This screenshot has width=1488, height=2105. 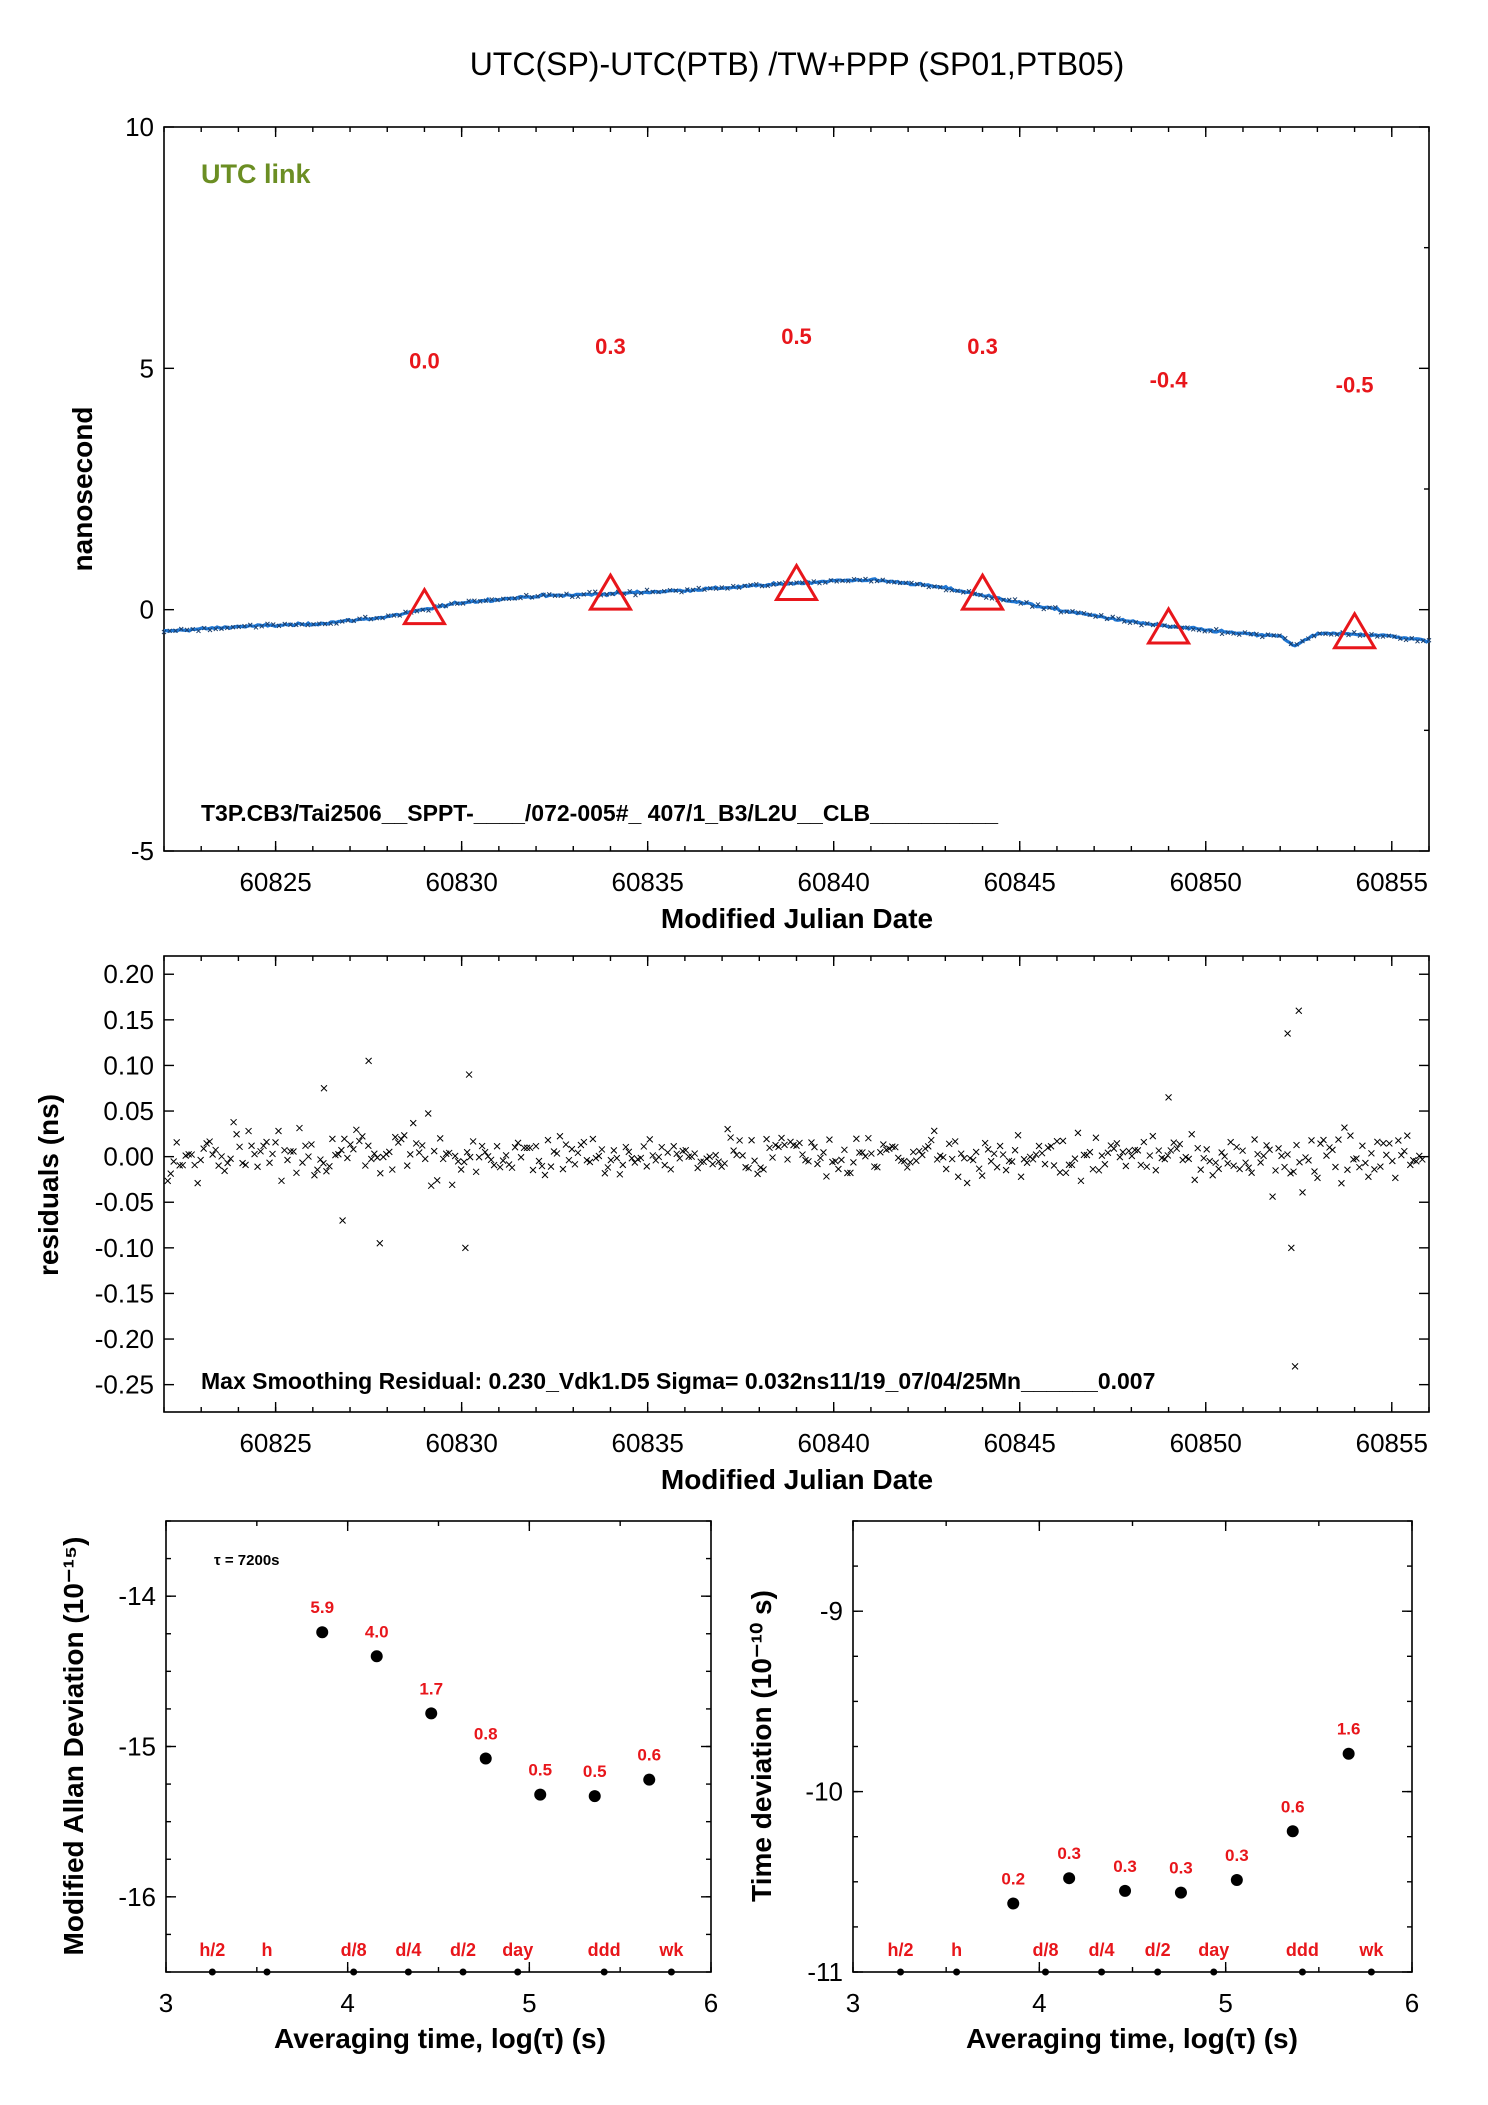 I want to click on main-x-tick-label: 60845, so click(x=1020, y=882).